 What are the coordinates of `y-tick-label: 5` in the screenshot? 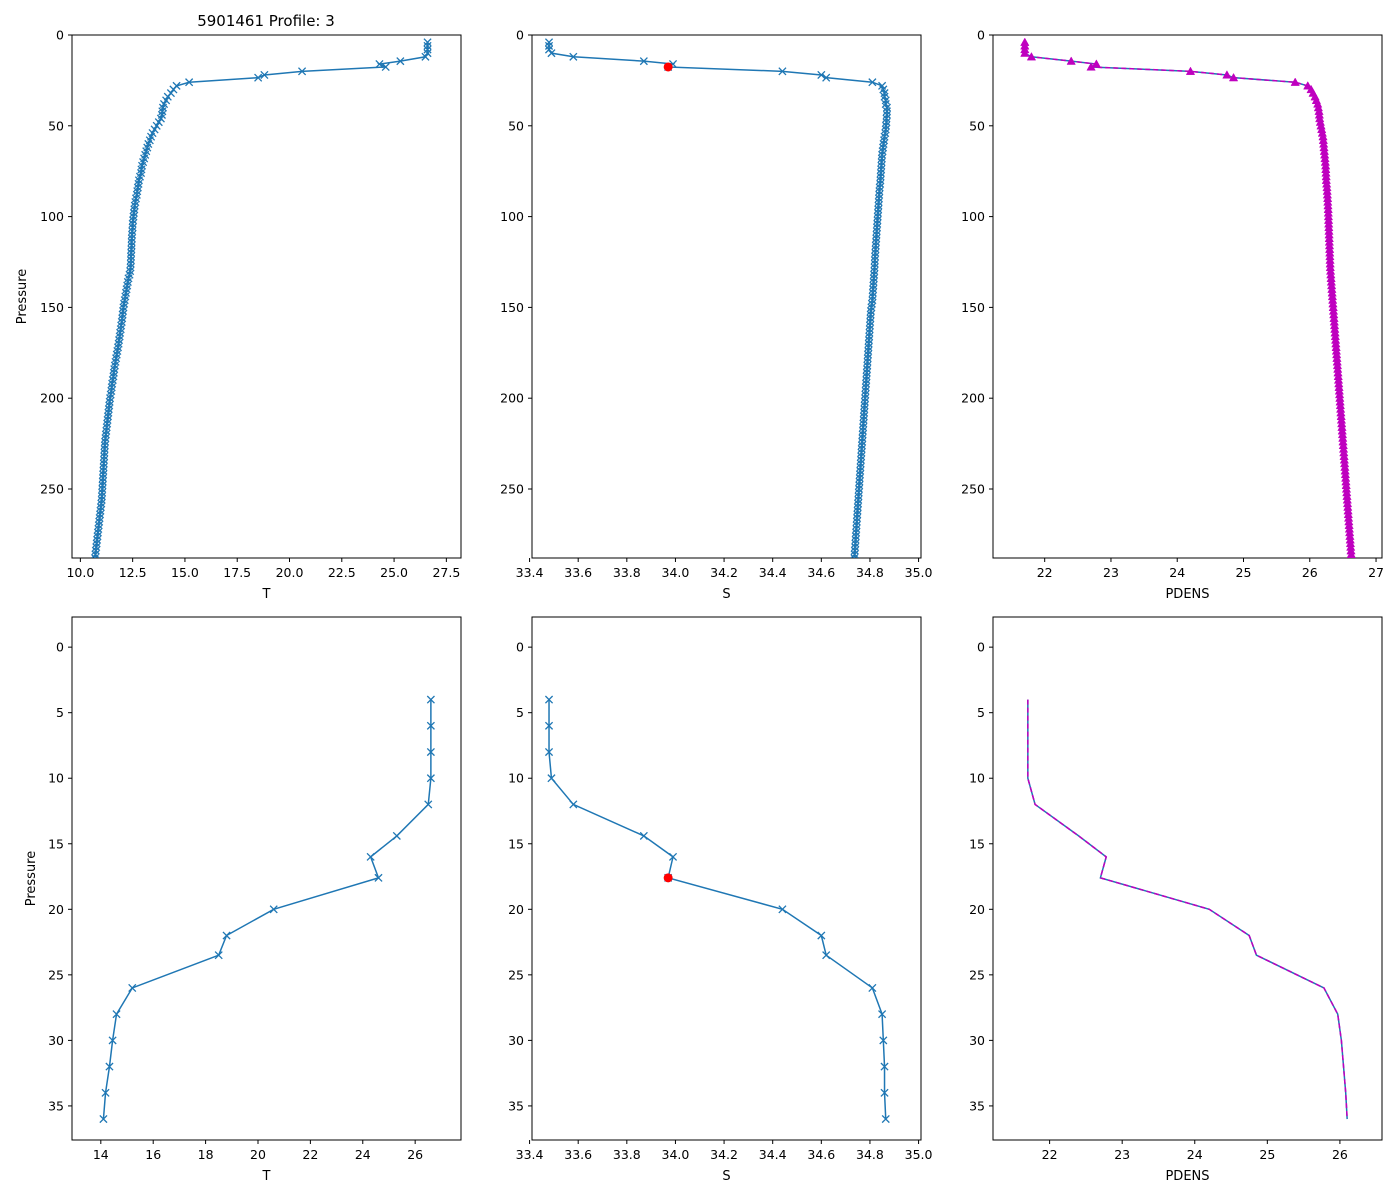 It's located at (60, 712).